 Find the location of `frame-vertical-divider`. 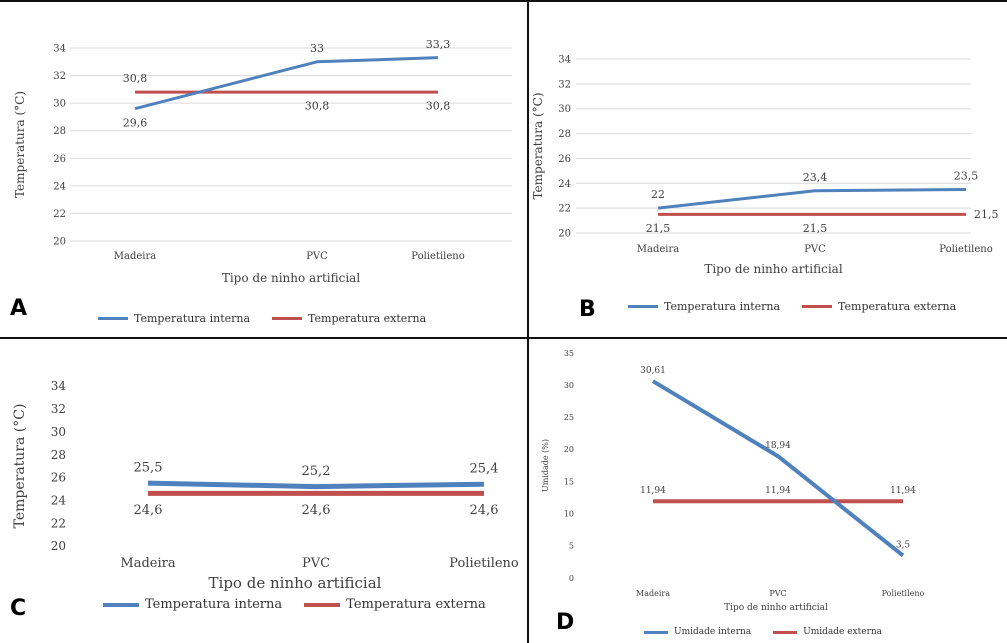

frame-vertical-divider is located at coordinates (528, 321).